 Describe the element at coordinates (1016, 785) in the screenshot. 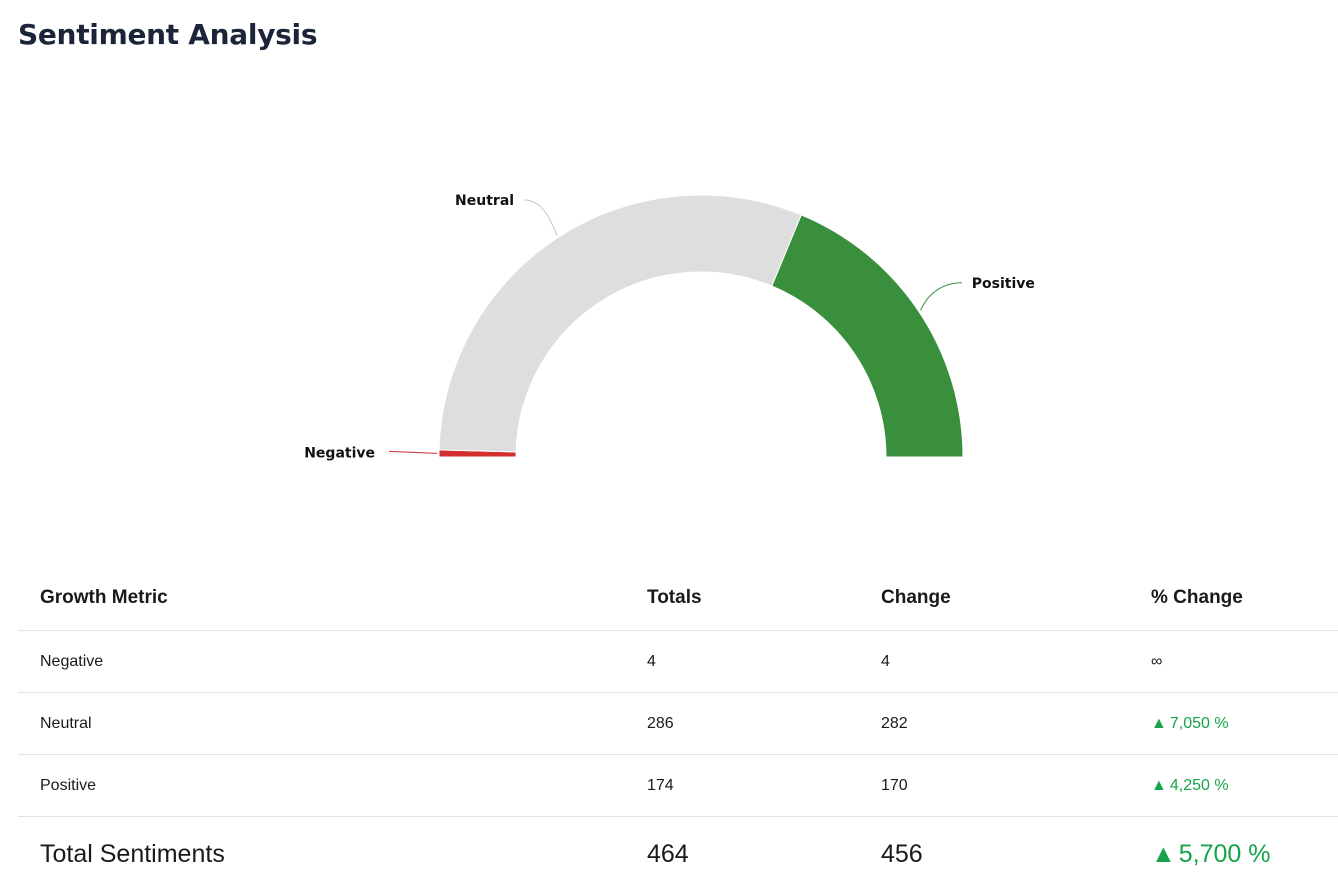

I see `metric-change: 170` at that location.